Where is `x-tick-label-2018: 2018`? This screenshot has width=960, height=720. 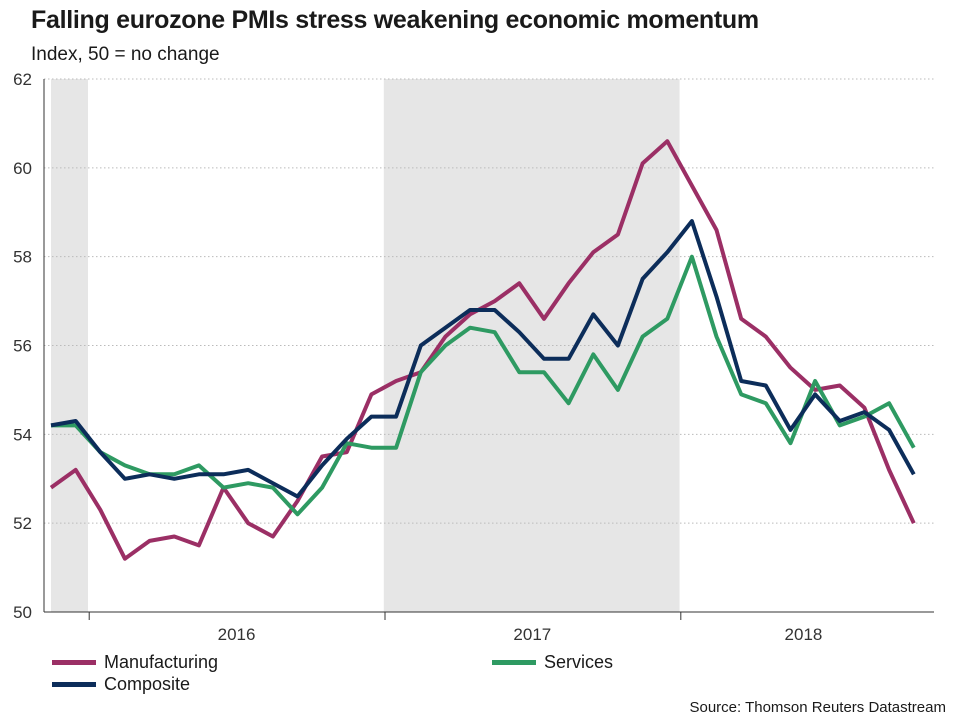
x-tick-label-2018: 2018 is located at coordinates (804, 634).